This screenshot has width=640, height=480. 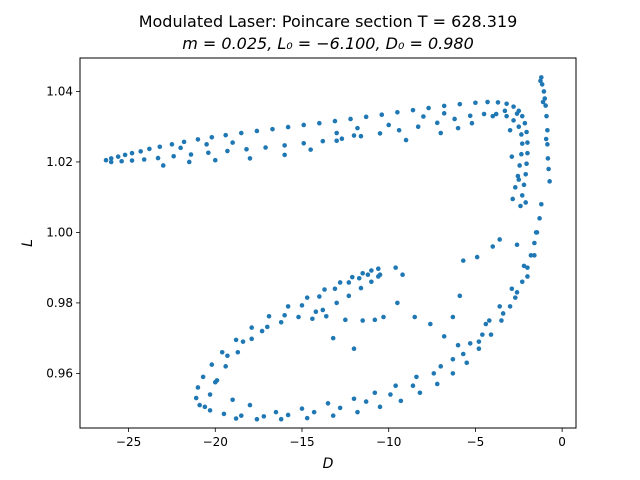 What do you see at coordinates (28, 243) in the screenshot?
I see `y-axis-label: L` at bounding box center [28, 243].